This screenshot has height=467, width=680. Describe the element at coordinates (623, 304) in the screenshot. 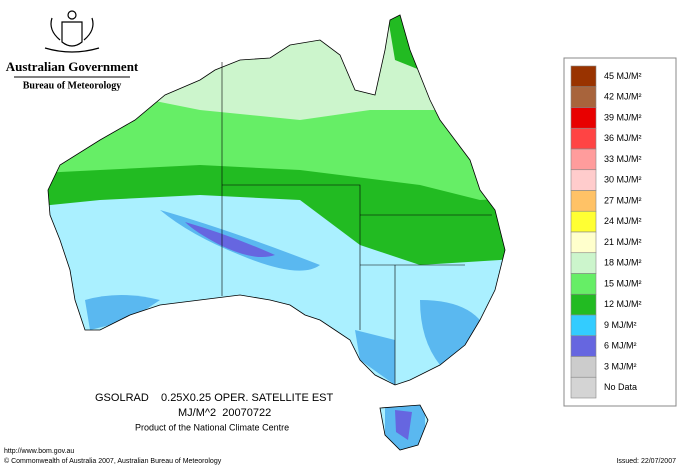

I see `legend-label: 12 MJ/M²` at that location.